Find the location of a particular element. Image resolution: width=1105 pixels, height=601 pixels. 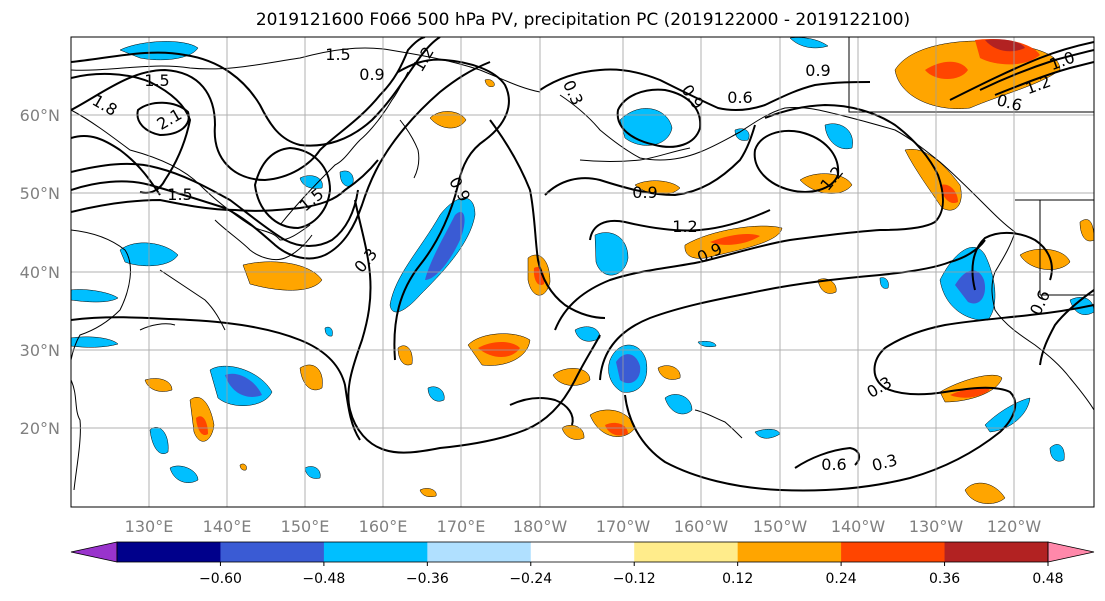

colorbar-tick-label: −0.48 is located at coordinates (323, 579).